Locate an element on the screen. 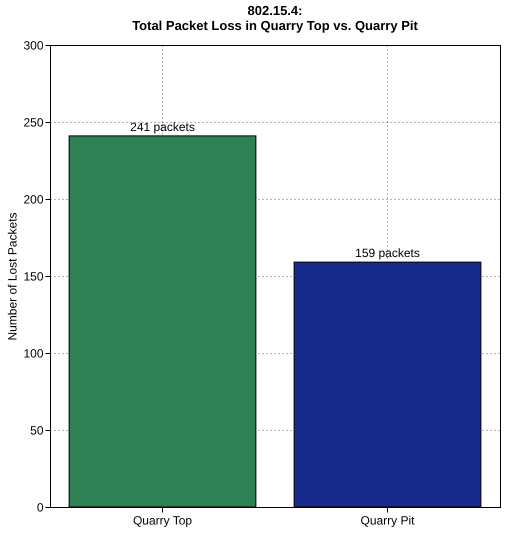 The width and height of the screenshot is (530, 547). y-tick-label: 200 is located at coordinates (33, 199).